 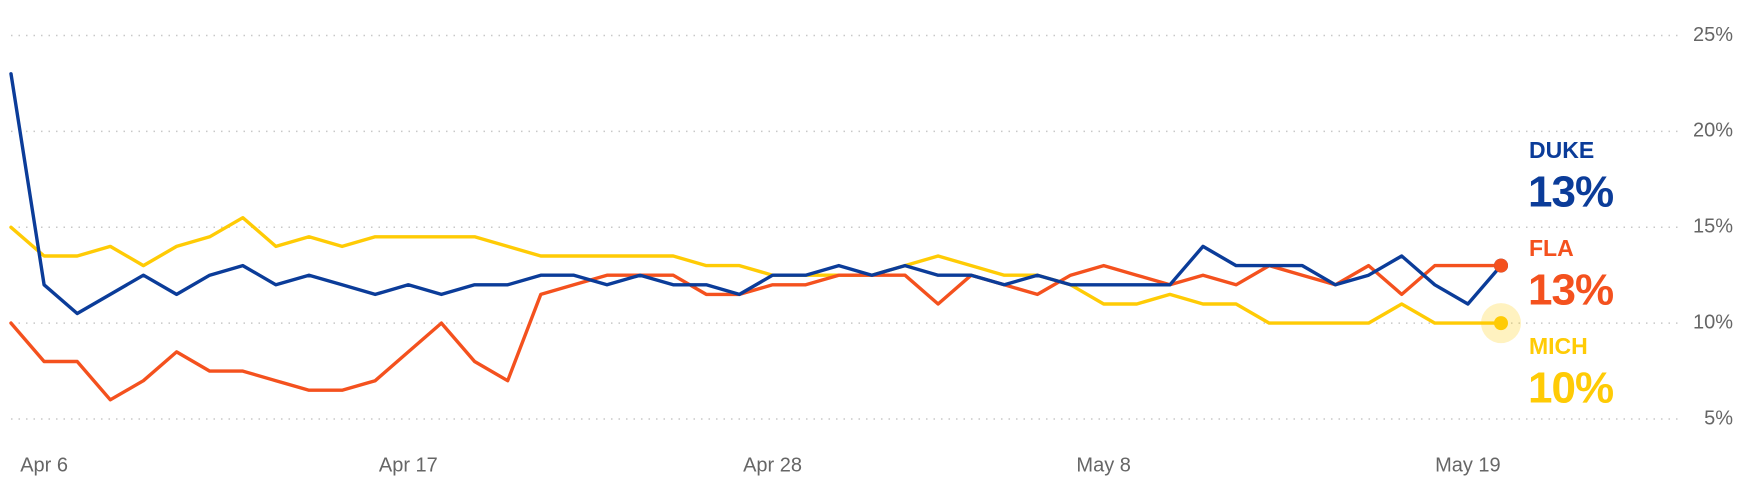 I want to click on x-tick-label: May 19, so click(x=1468, y=465).